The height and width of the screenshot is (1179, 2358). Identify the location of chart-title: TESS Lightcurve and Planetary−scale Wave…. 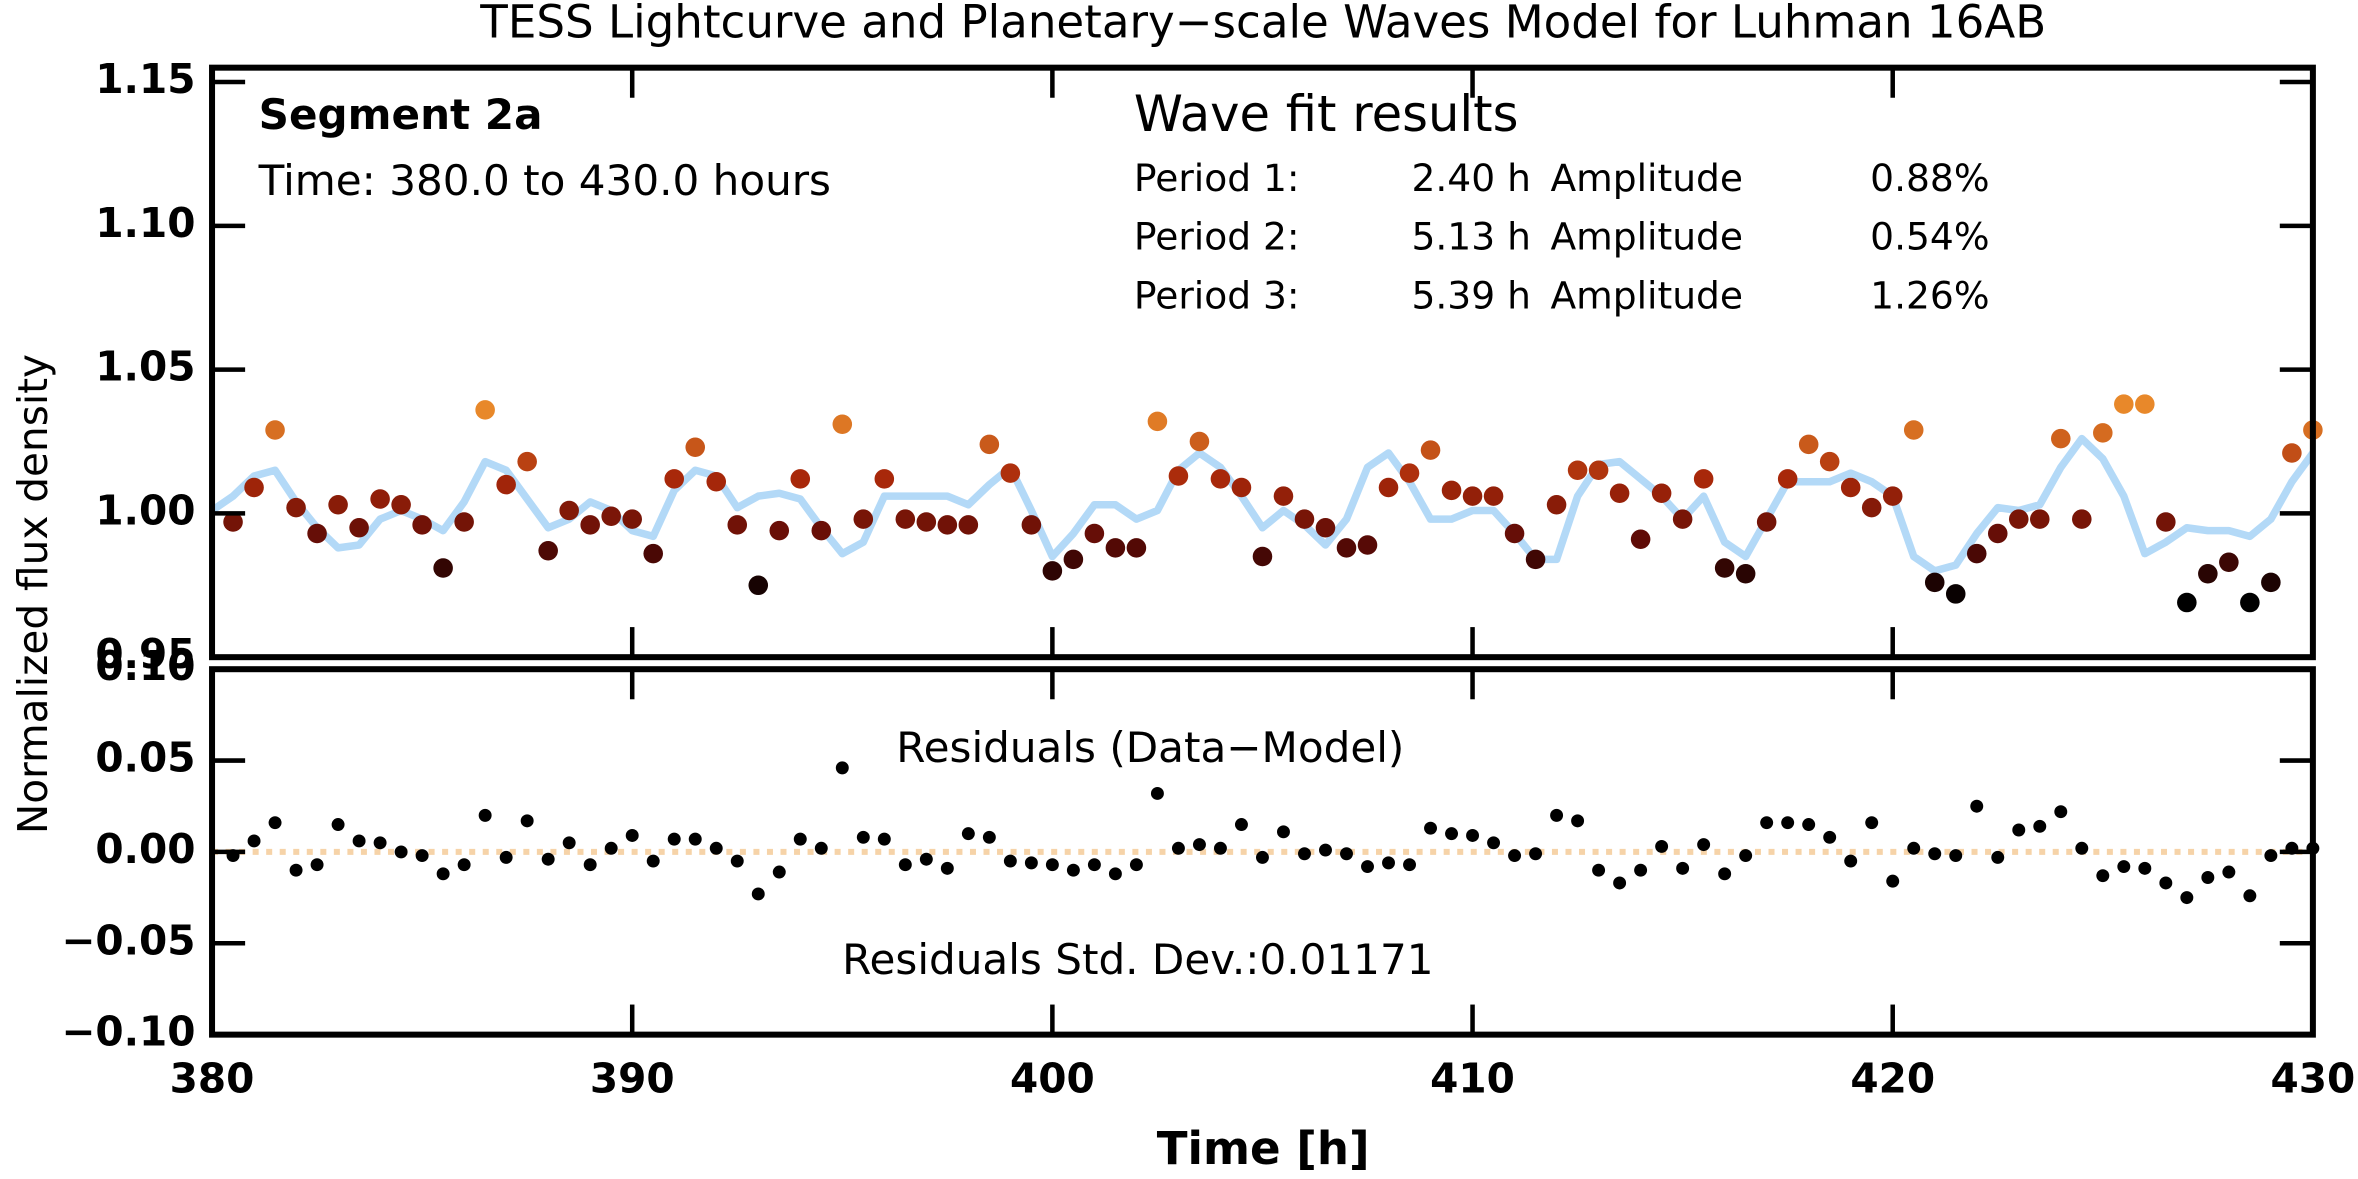
(1262, 24).